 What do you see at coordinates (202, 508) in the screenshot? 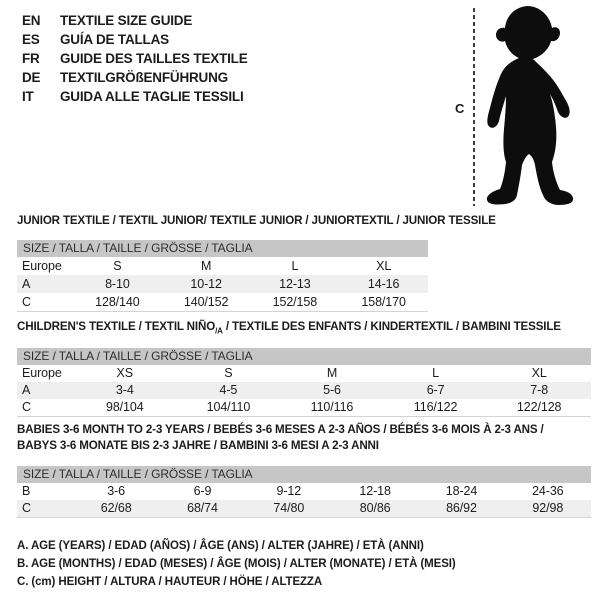
I see `table-cell: 68/74` at bounding box center [202, 508].